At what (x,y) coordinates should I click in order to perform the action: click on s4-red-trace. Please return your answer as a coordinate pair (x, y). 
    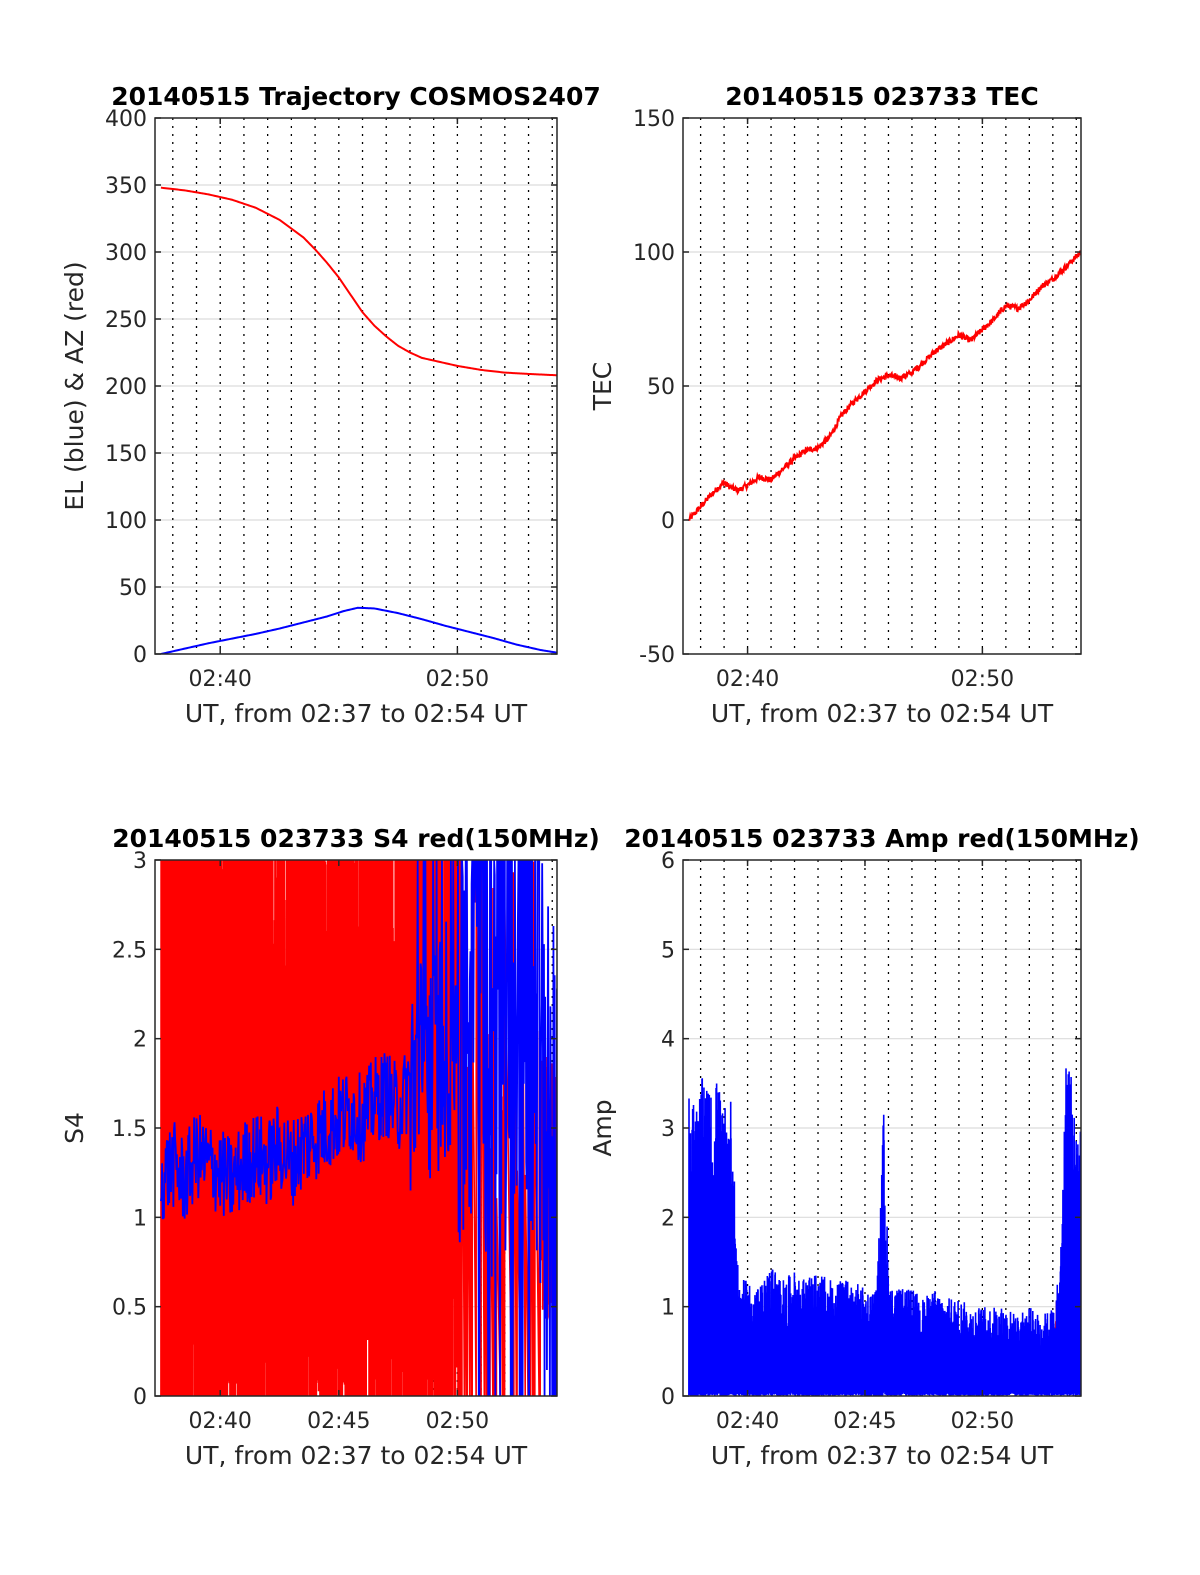
    Looking at the image, I should click on (358, 1128).